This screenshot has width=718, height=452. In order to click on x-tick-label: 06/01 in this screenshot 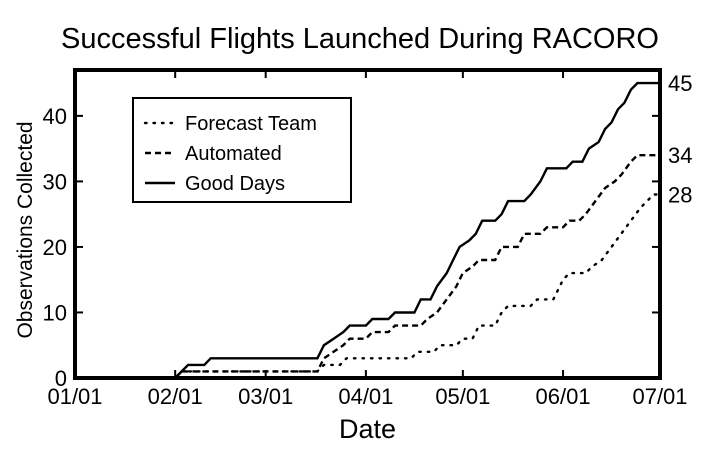, I will do `click(563, 396)`.